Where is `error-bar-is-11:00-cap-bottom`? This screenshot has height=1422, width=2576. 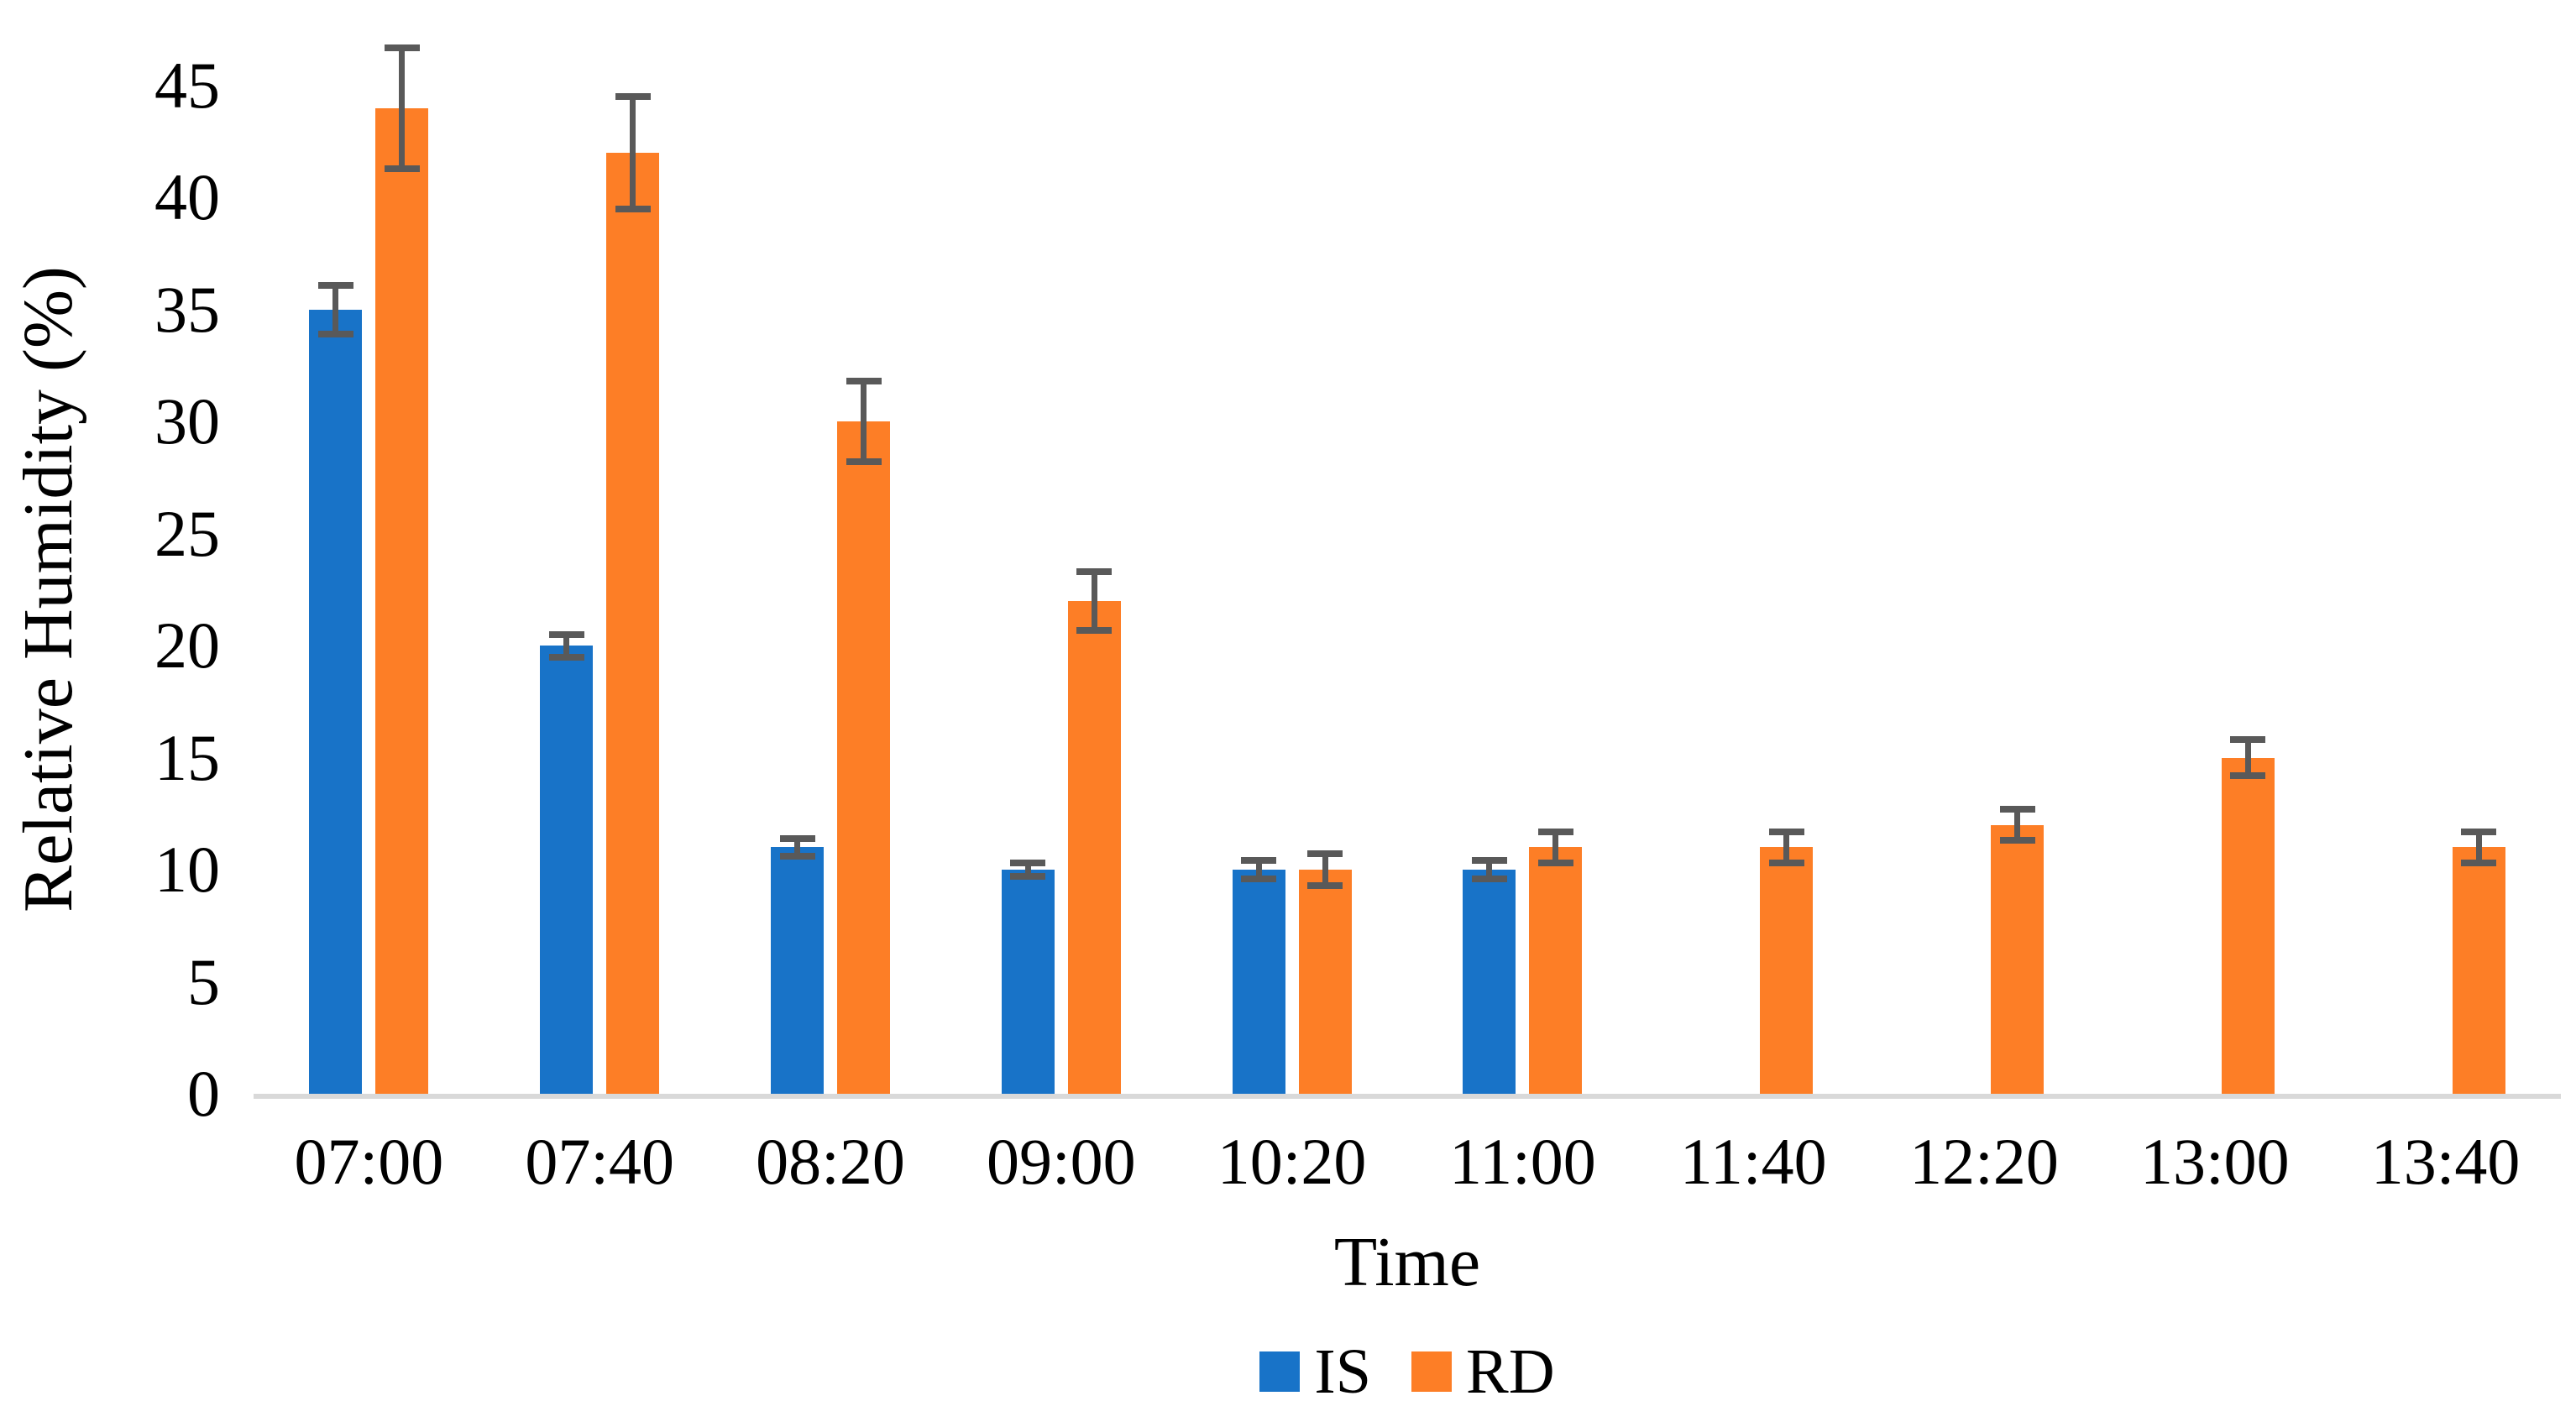 error-bar-is-11:00-cap-bottom is located at coordinates (1489, 878).